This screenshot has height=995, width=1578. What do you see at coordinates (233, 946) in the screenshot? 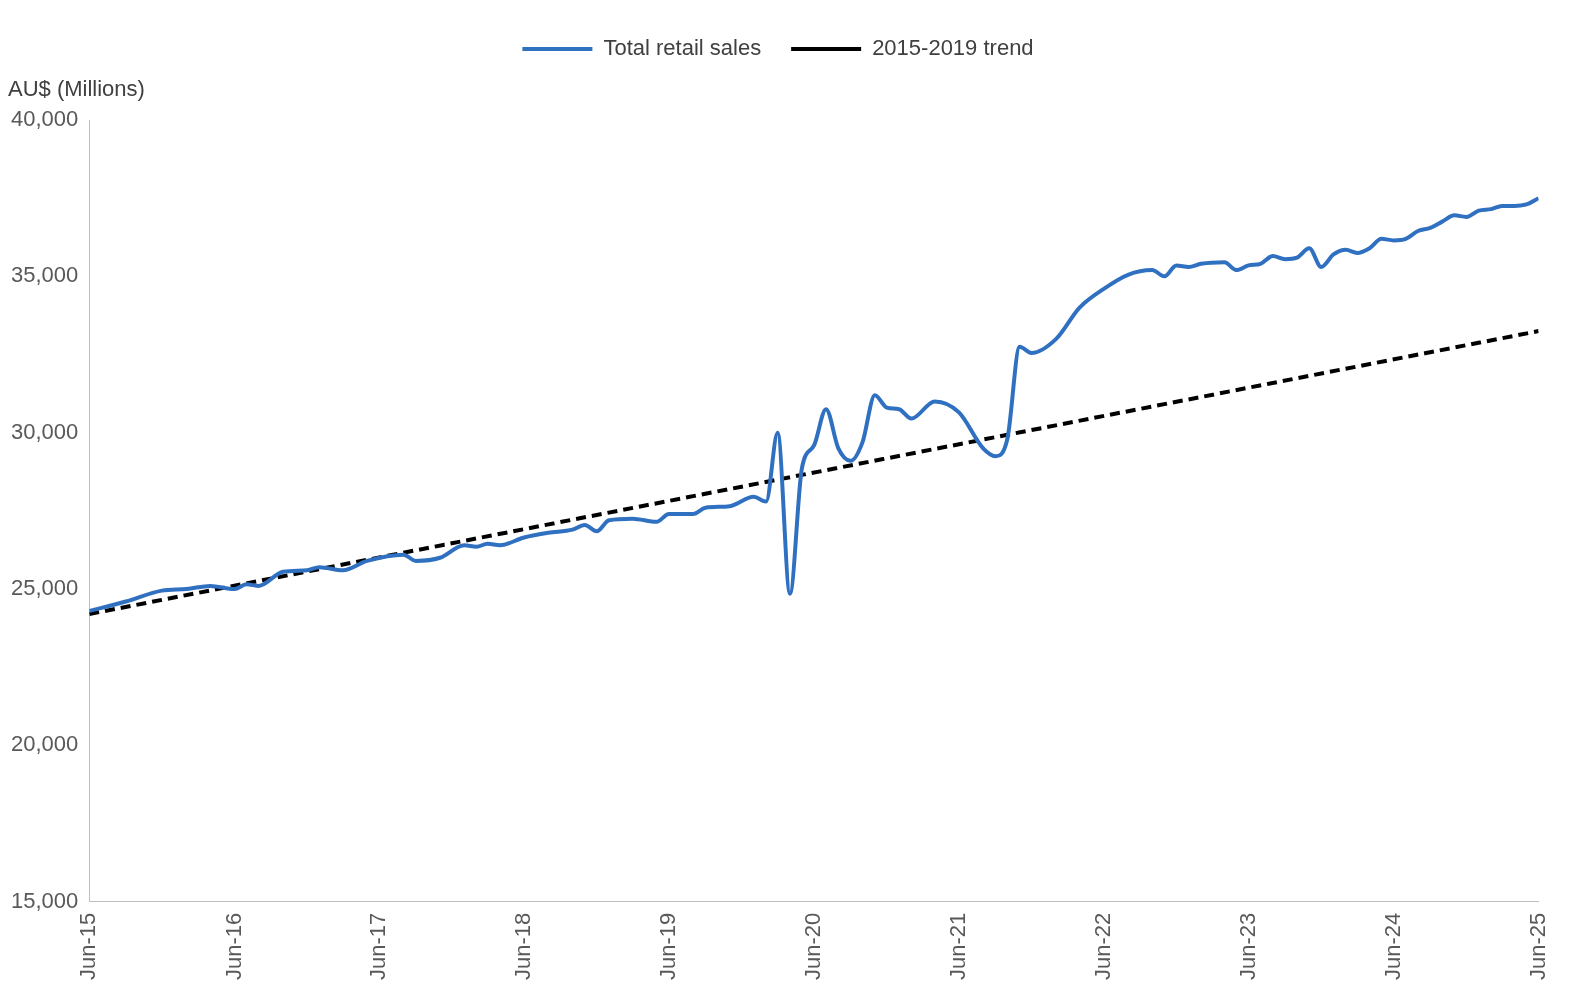
I see `x-tick-label: Jun-16` at bounding box center [233, 946].